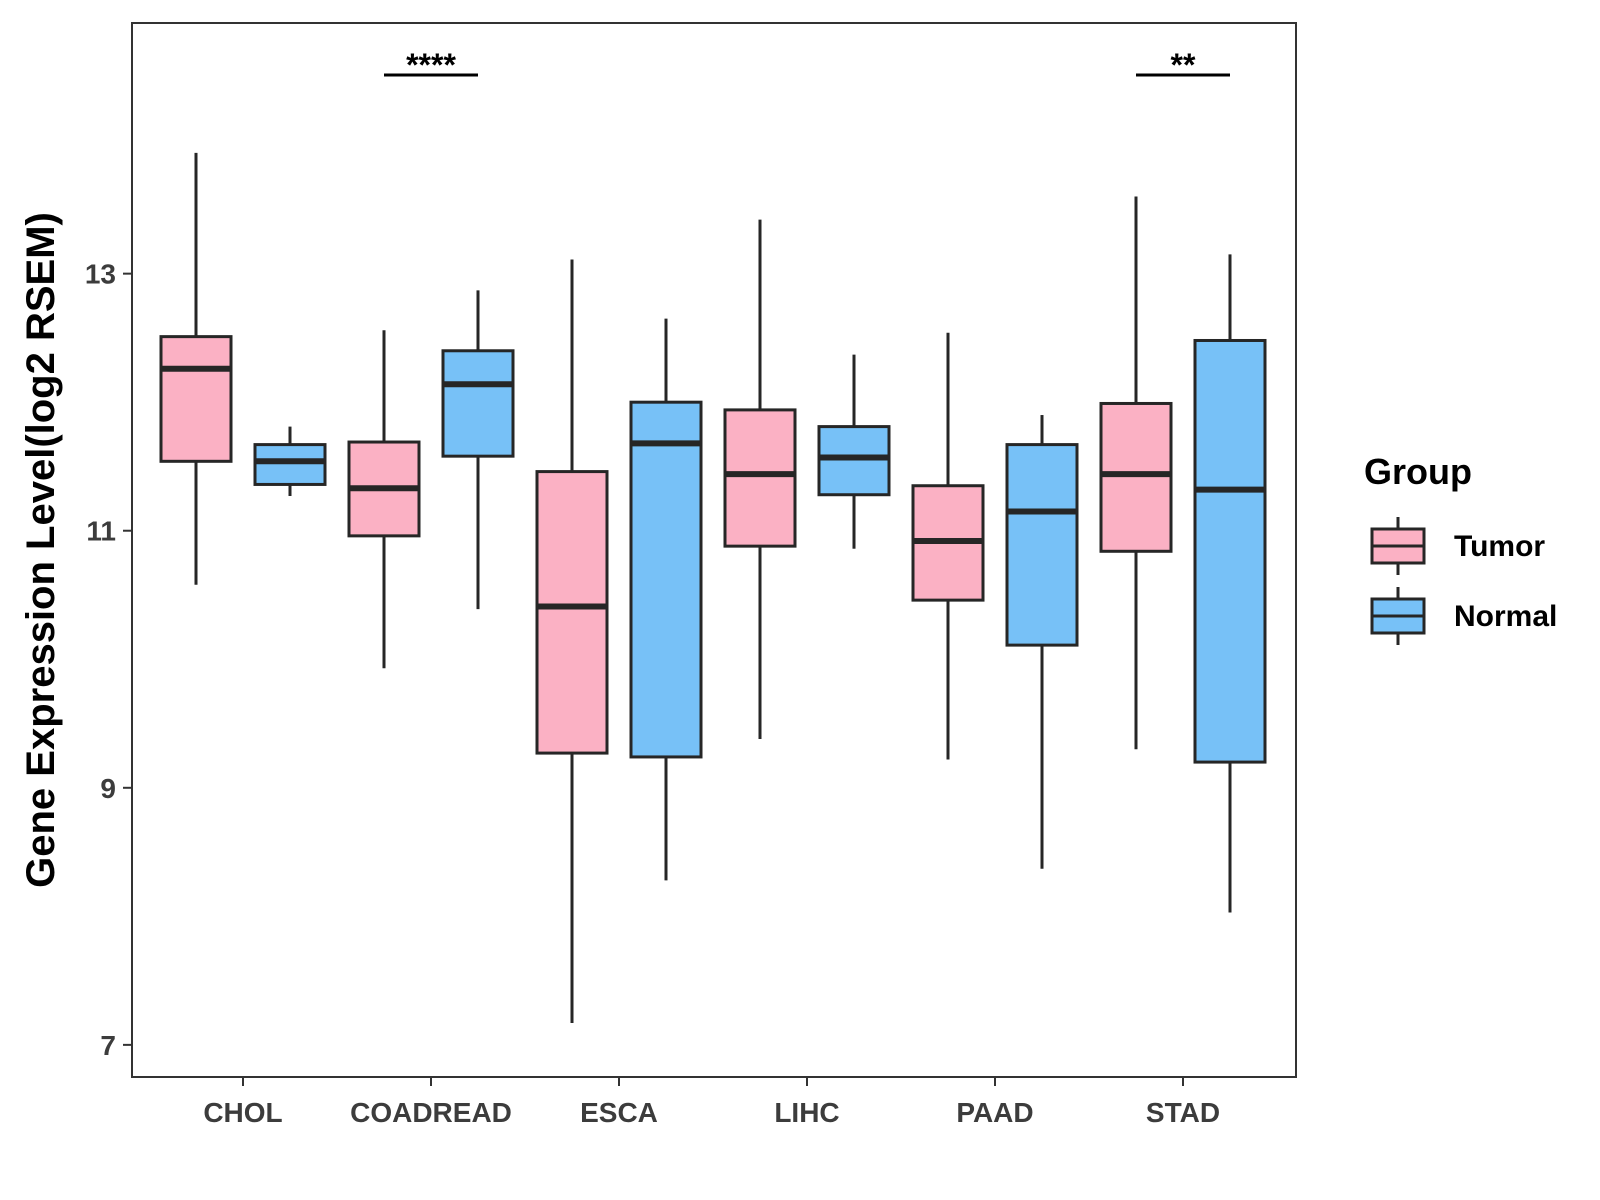  I want to click on box-normal-paad, so click(1042, 642).